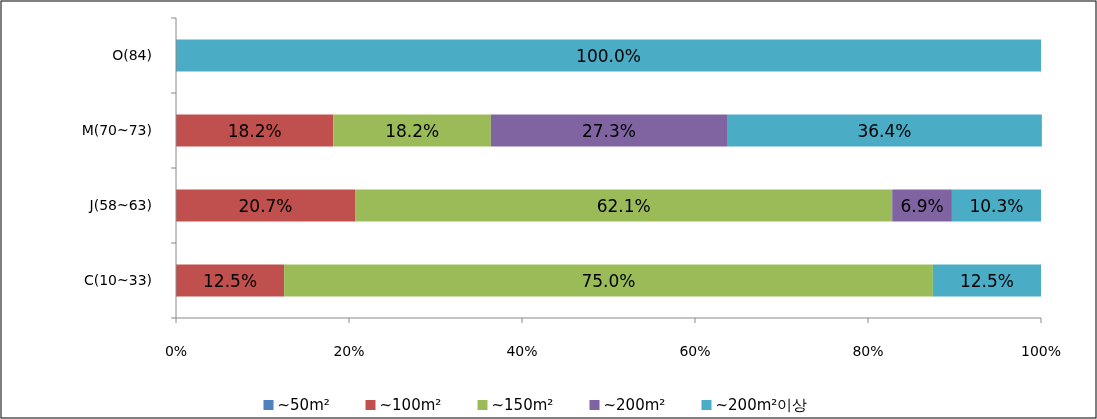 The height and width of the screenshot is (419, 1097). What do you see at coordinates (522, 404) in the screenshot?
I see `legend-label: ~150m²` at bounding box center [522, 404].